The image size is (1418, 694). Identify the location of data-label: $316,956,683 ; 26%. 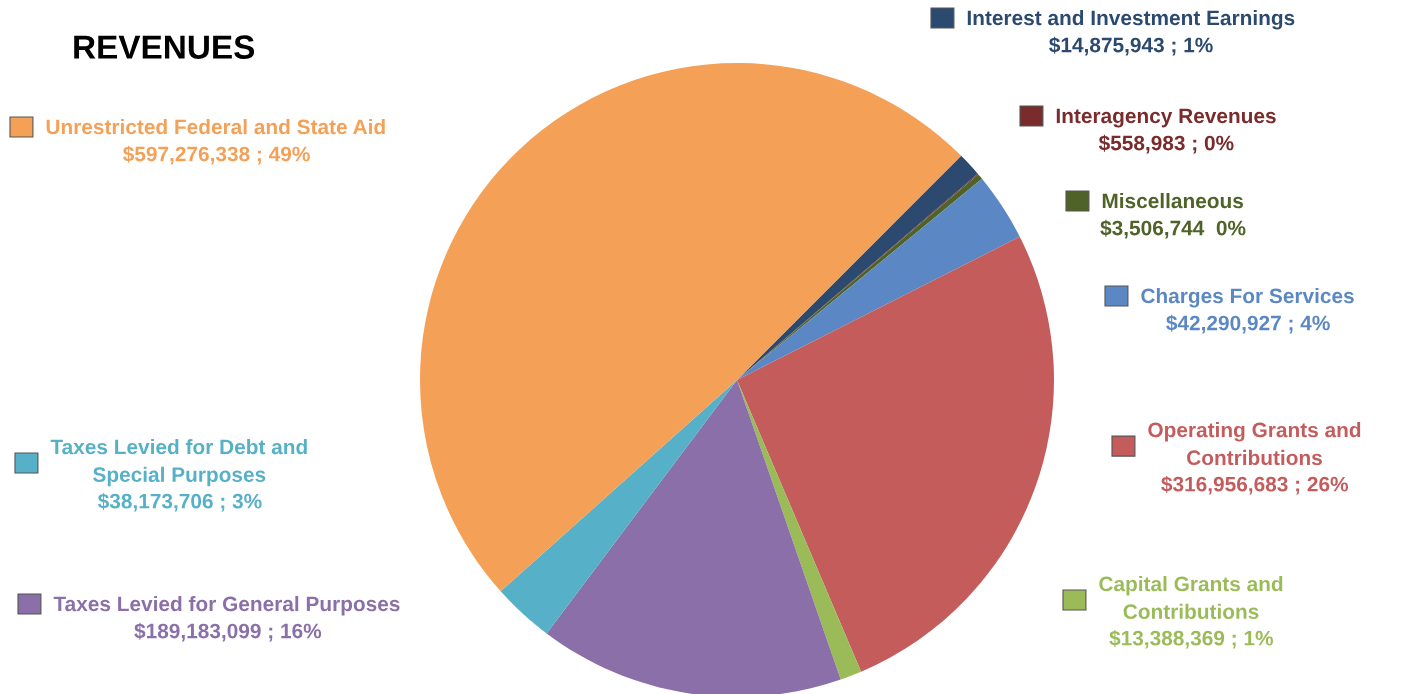
(1255, 485).